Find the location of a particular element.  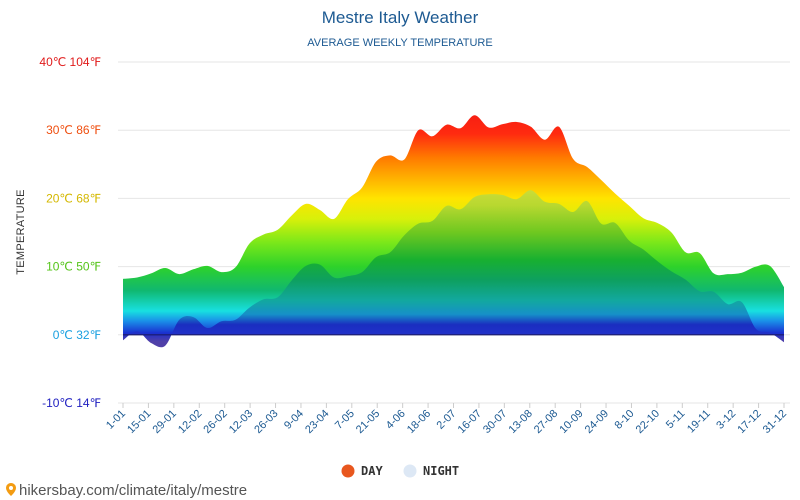

y-tick-label: -10℃ 14℉ is located at coordinates (71, 403).